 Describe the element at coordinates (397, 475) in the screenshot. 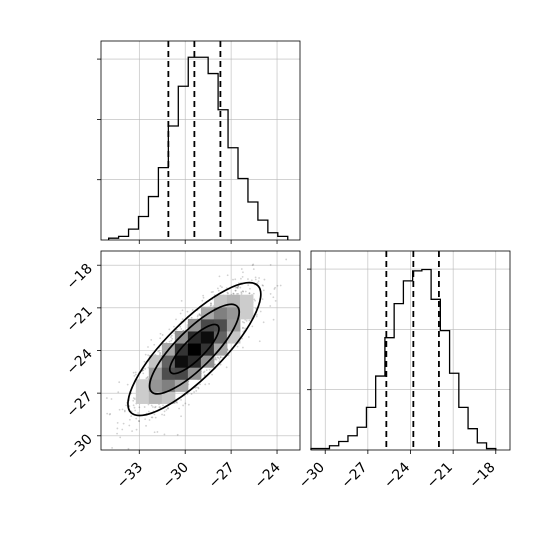

I see `x-tick-label: −24` at that location.